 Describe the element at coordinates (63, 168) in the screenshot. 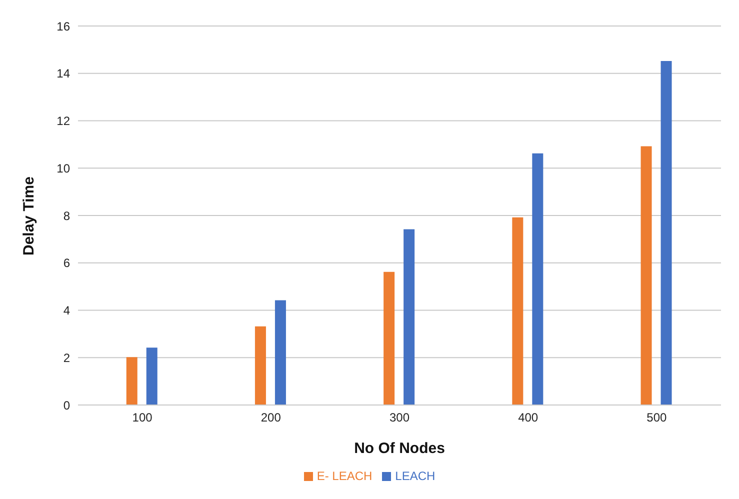

I see `y-tick-label: 10` at that location.